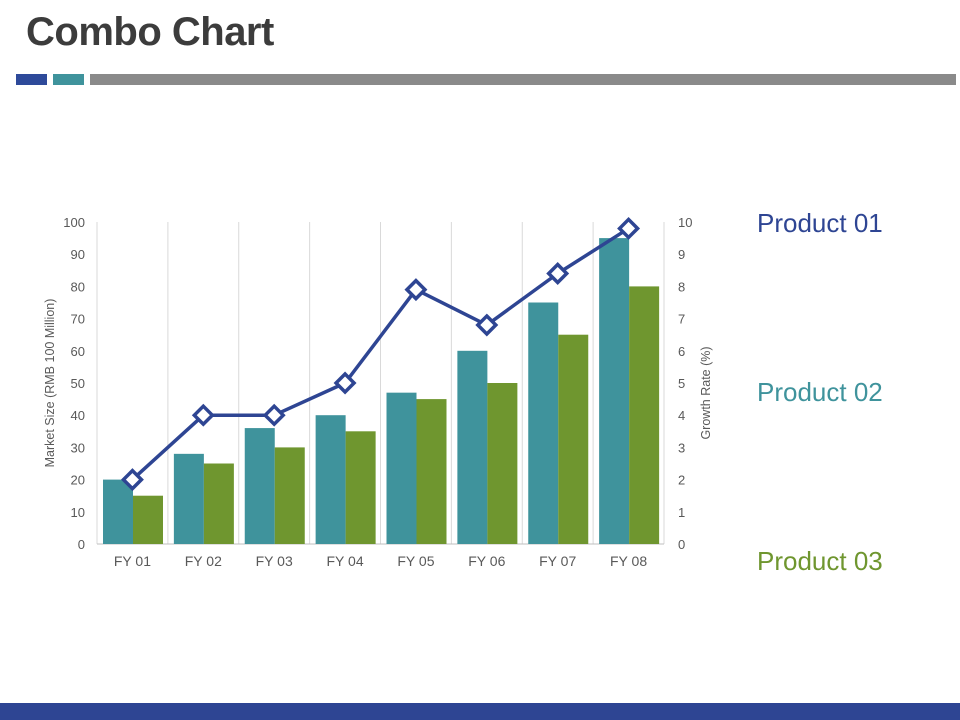 The image size is (960, 720). I want to click on y-tick-label: 50, so click(78, 383).